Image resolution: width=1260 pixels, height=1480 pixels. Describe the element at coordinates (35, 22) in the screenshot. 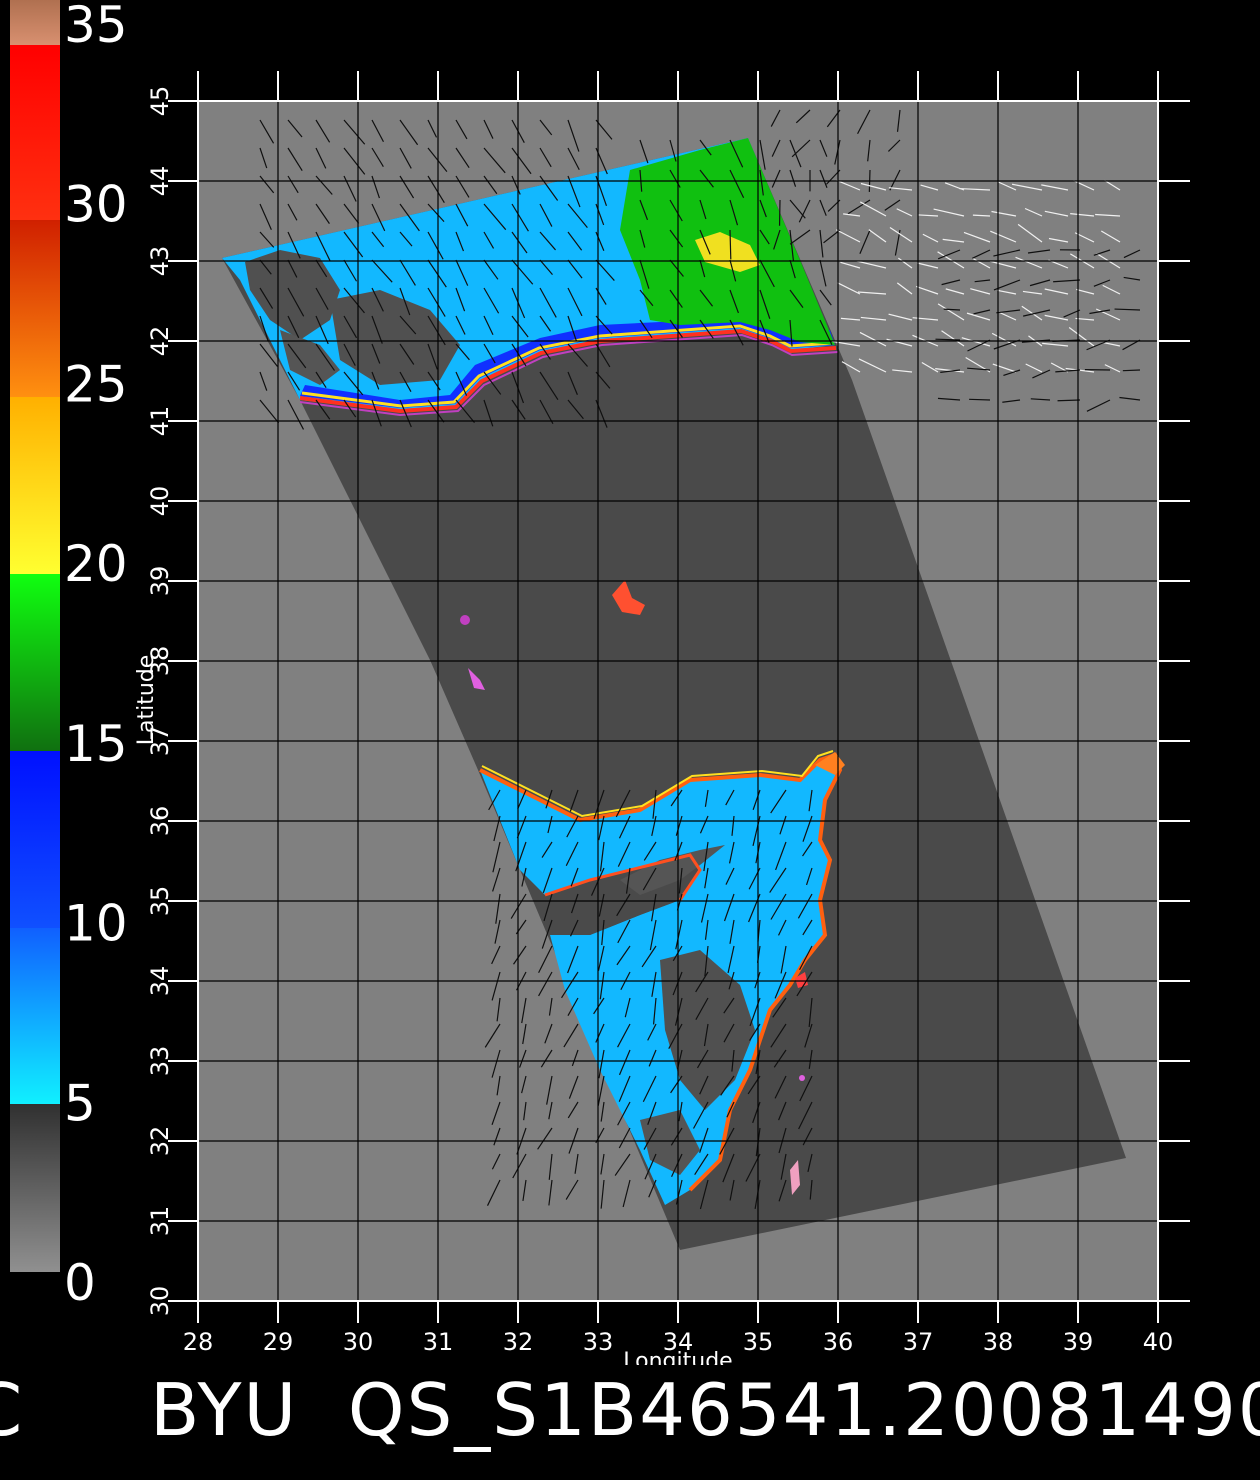

I see `colorbar-seg-top` at that location.